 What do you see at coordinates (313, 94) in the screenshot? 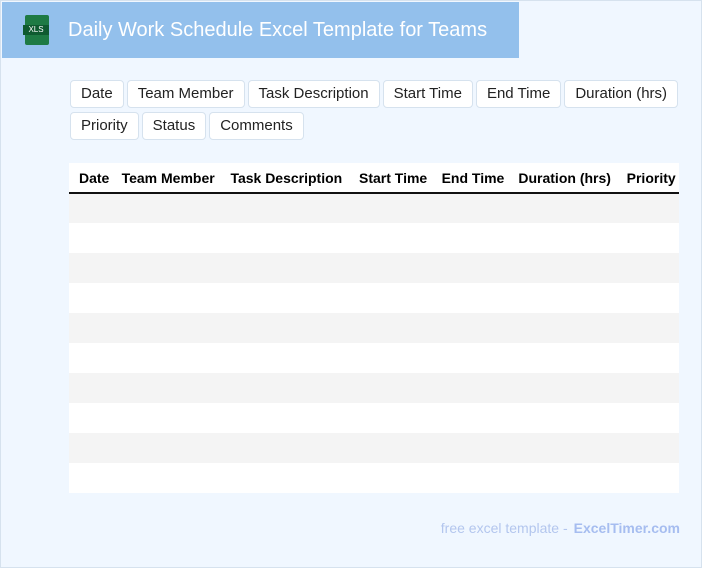
I see `column-tag: Task Description` at bounding box center [313, 94].